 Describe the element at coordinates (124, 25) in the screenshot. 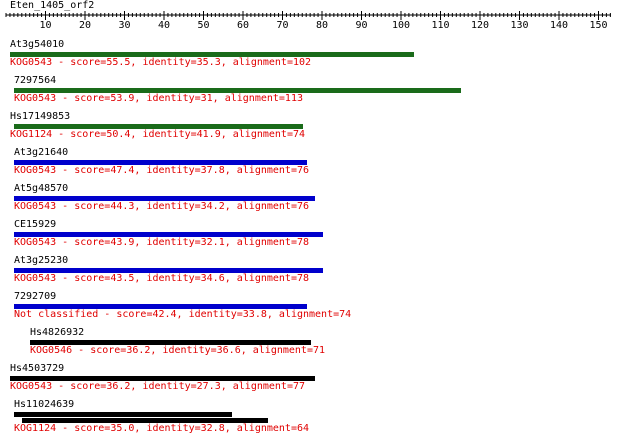

I see `ruler-tick-label: 30` at that location.